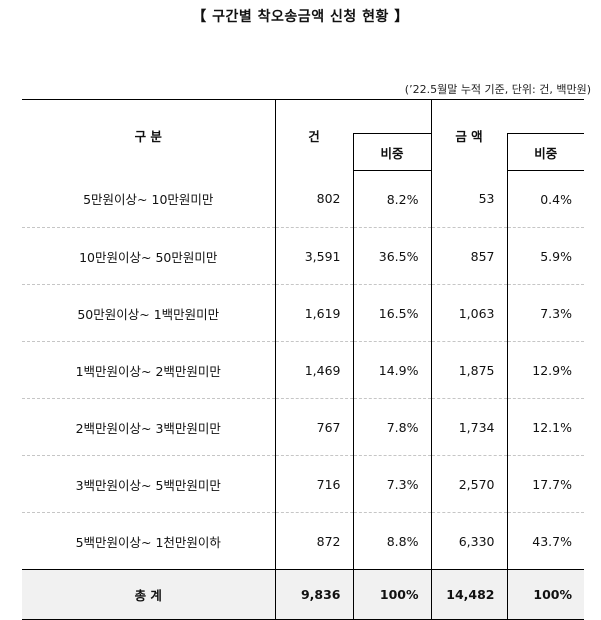 The image size is (601, 620). Describe the element at coordinates (545, 594) in the screenshot. I see `total-amount-ratio: 100%` at that location.